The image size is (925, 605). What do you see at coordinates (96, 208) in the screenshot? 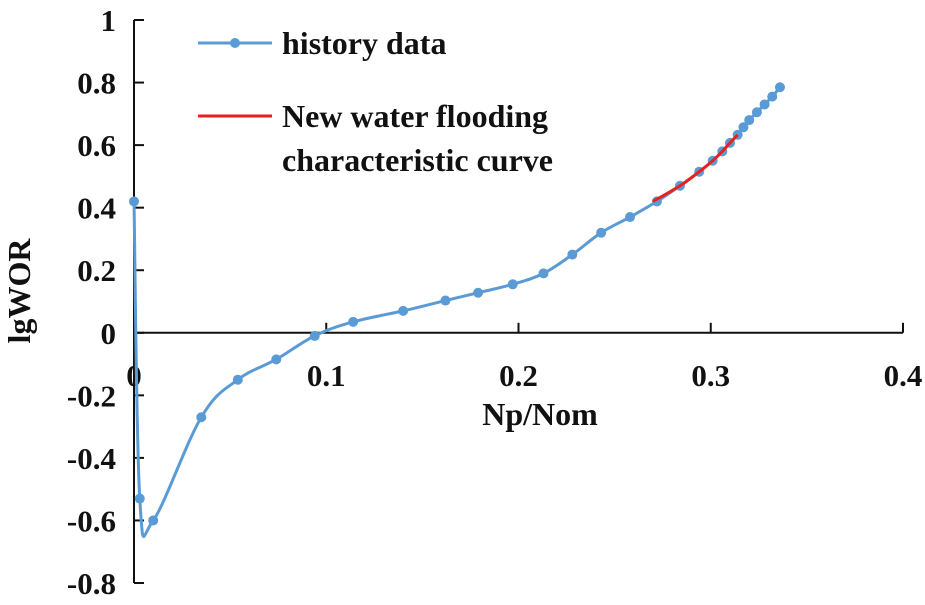
I see `y-tick-label: 0.4` at bounding box center [96, 208].